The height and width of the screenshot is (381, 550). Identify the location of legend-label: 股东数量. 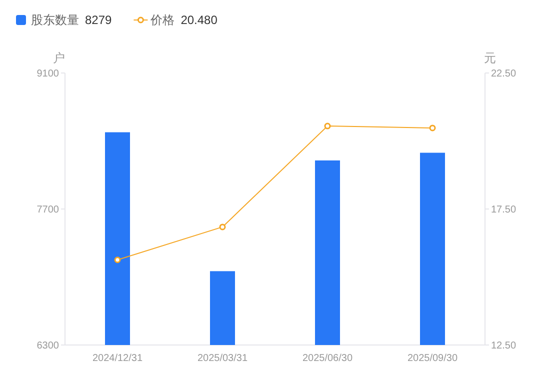
(55, 20).